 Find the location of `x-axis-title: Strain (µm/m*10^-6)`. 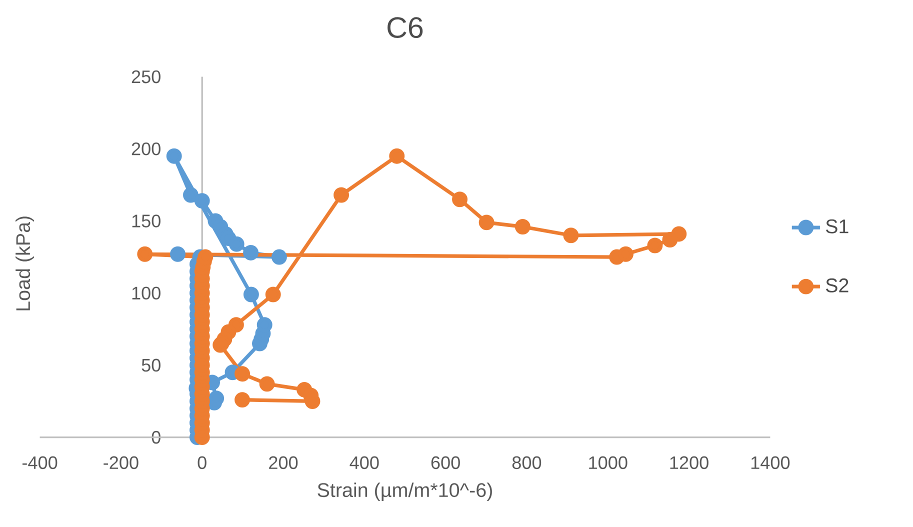

x-axis-title: Strain (µm/m*10^-6) is located at coordinates (405, 491).